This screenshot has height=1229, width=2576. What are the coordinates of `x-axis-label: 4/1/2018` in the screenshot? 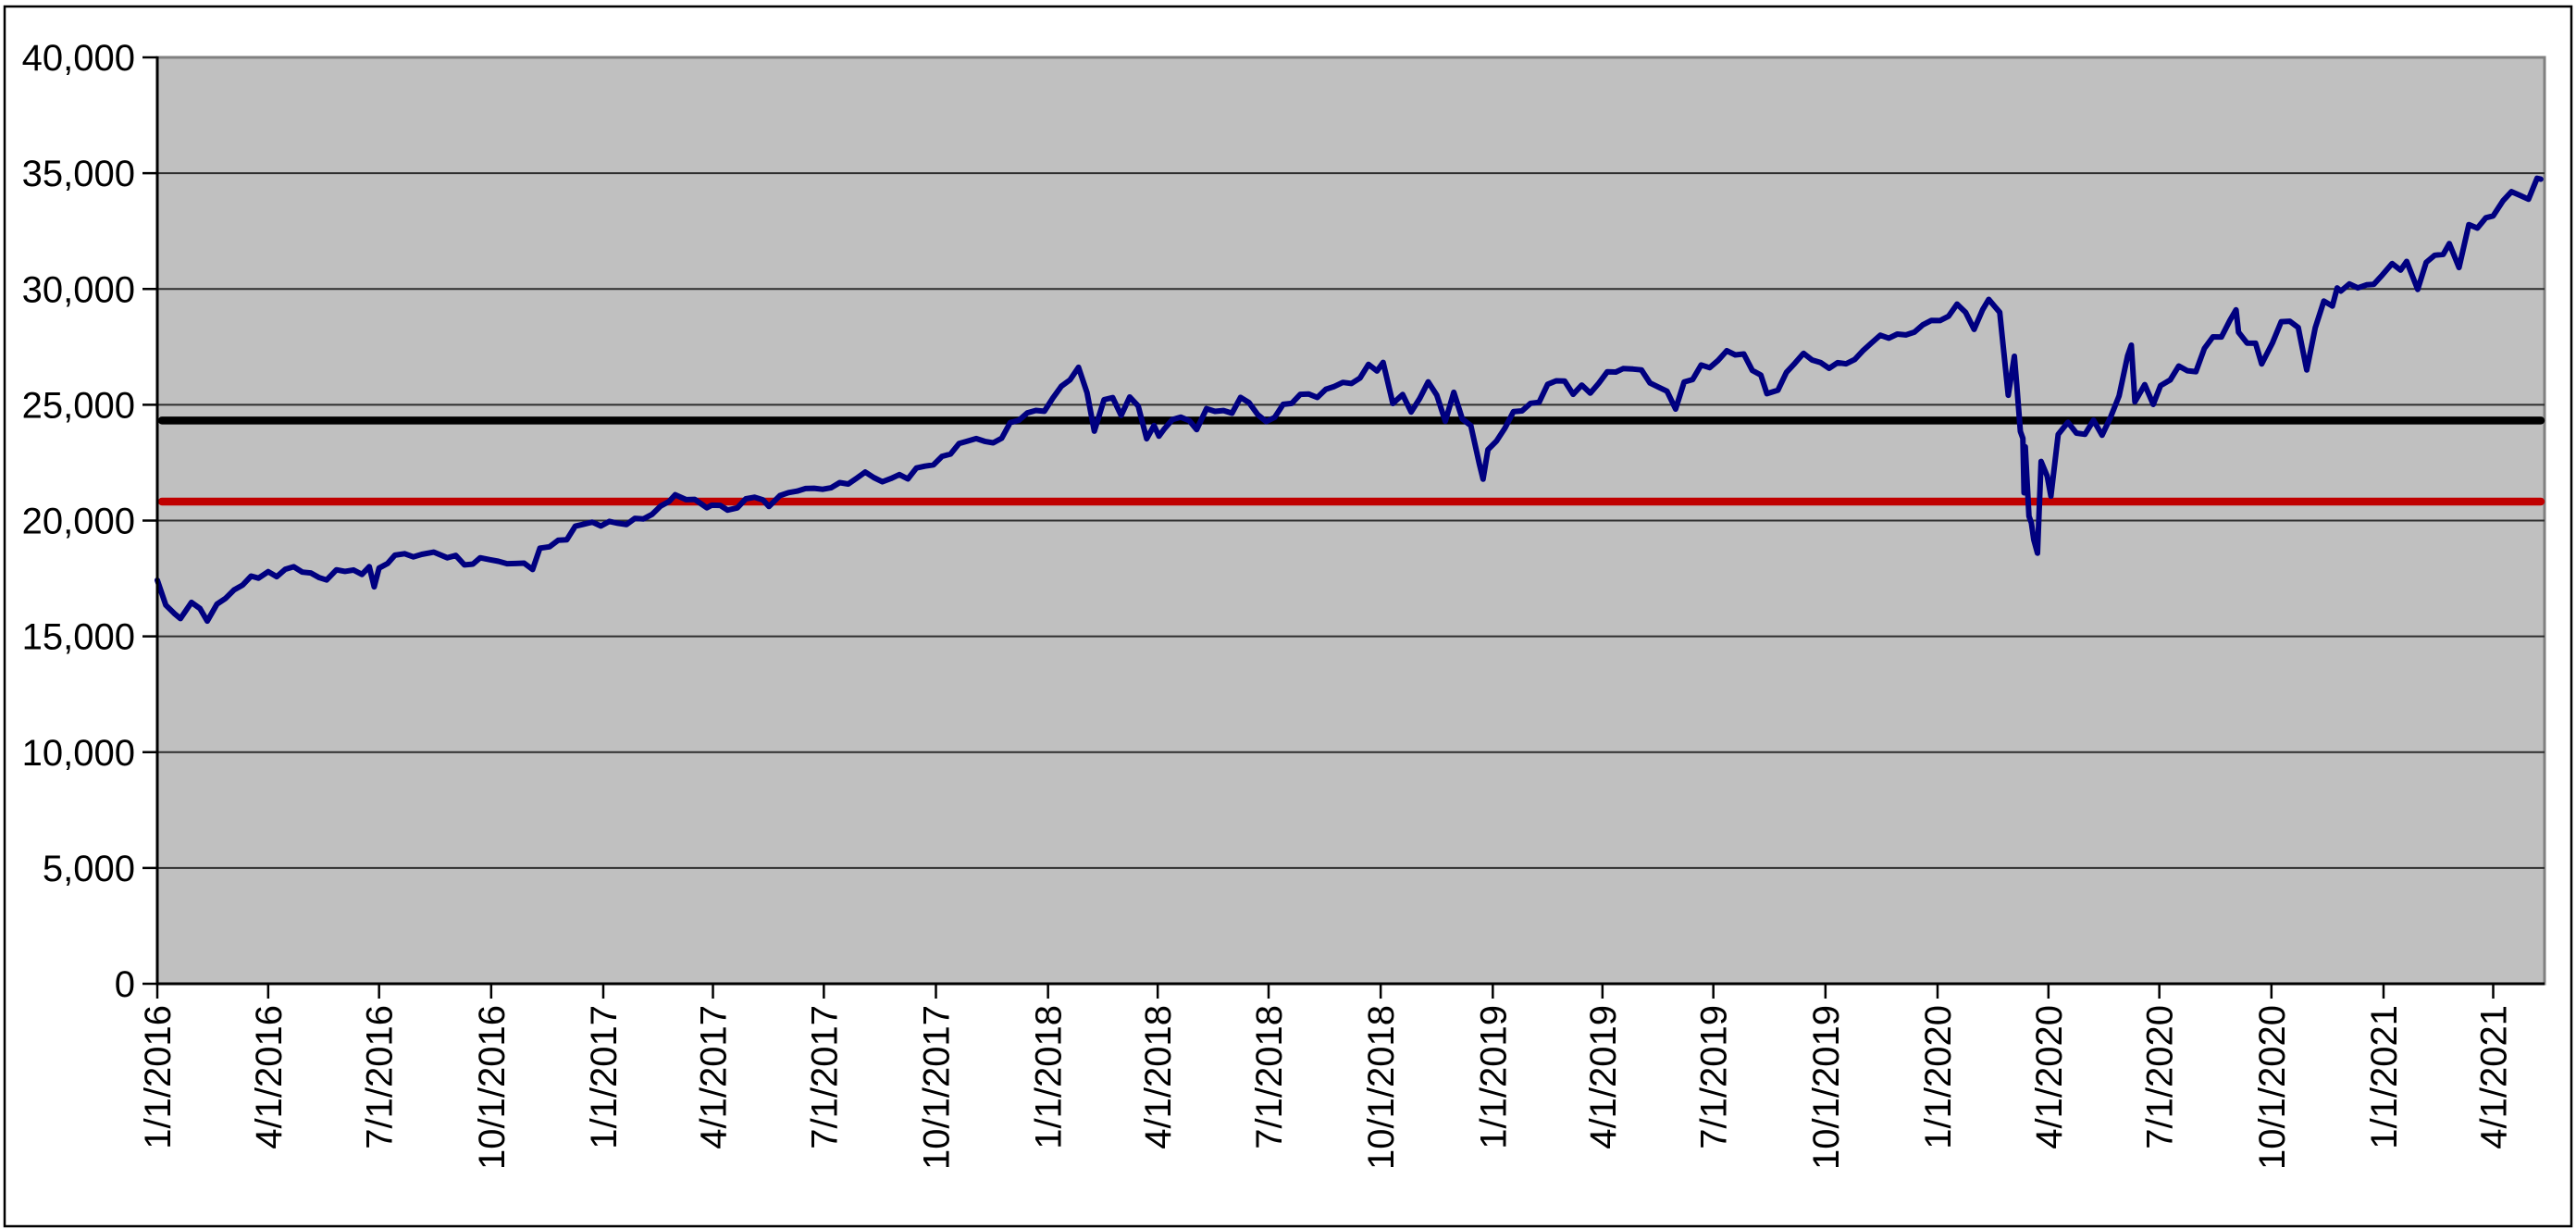 It's located at (1158, 1077).